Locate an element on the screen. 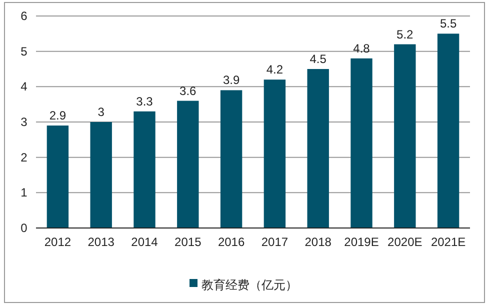  data-label: 4.8 is located at coordinates (361, 48).